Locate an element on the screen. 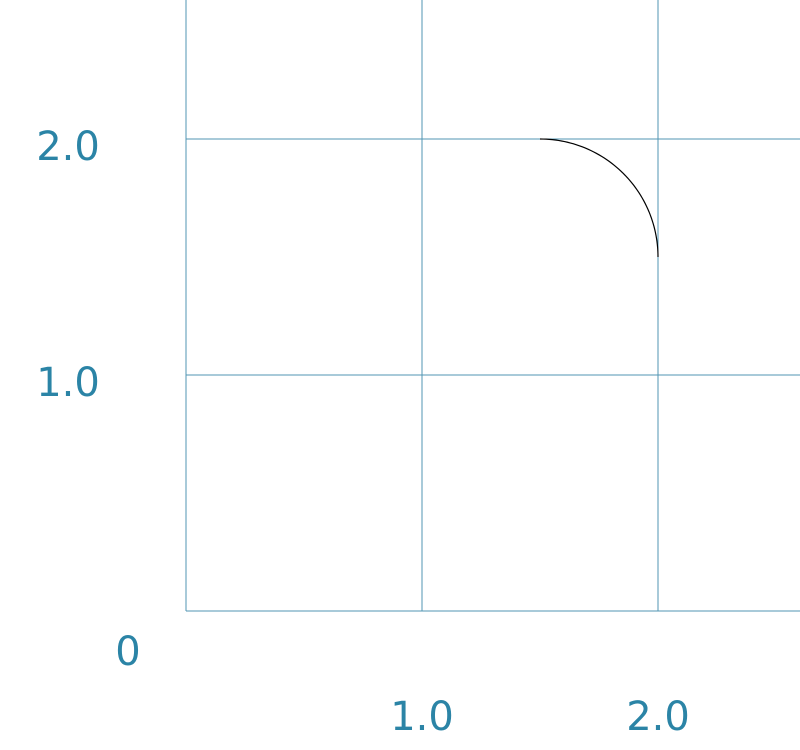 Image resolution: width=800 pixels, height=750 pixels. y-tick-label-1: 1.0 is located at coordinates (68, 383).